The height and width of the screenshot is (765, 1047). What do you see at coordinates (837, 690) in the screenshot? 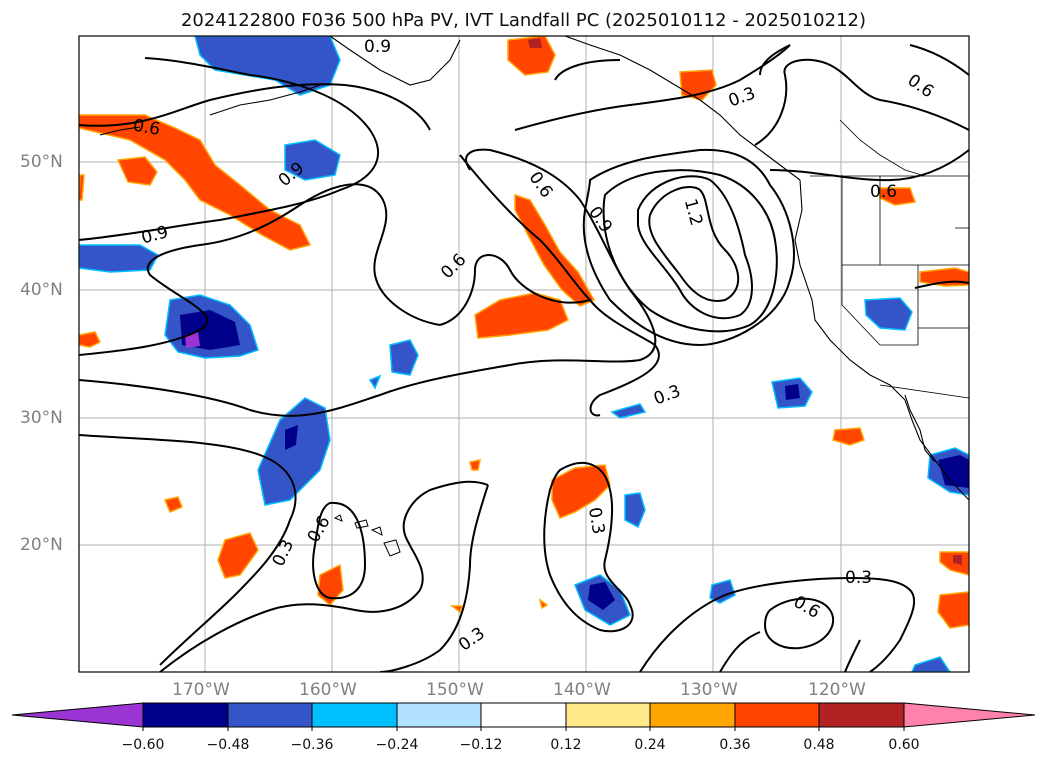
I see `lon-label: 120°W` at bounding box center [837, 690].